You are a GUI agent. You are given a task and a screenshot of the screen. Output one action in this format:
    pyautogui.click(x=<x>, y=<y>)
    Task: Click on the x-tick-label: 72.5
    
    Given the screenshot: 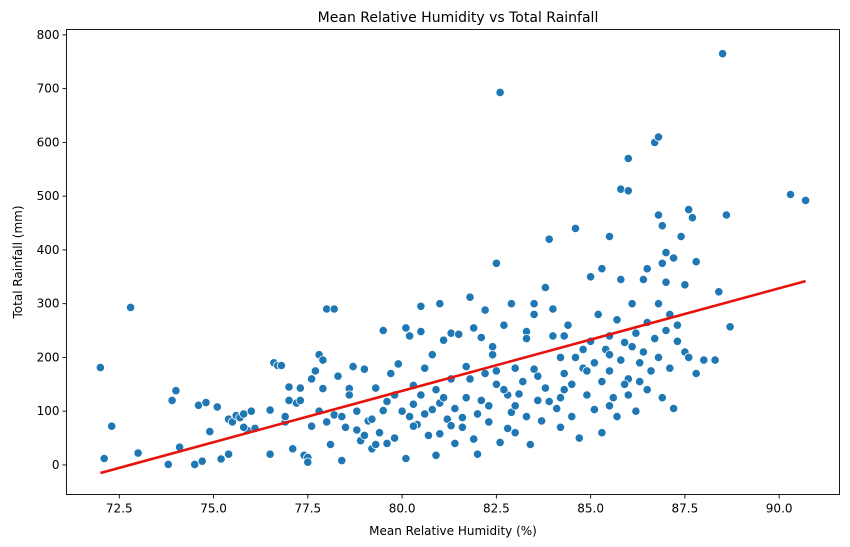 What is the action you would take?
    pyautogui.click(x=119, y=509)
    